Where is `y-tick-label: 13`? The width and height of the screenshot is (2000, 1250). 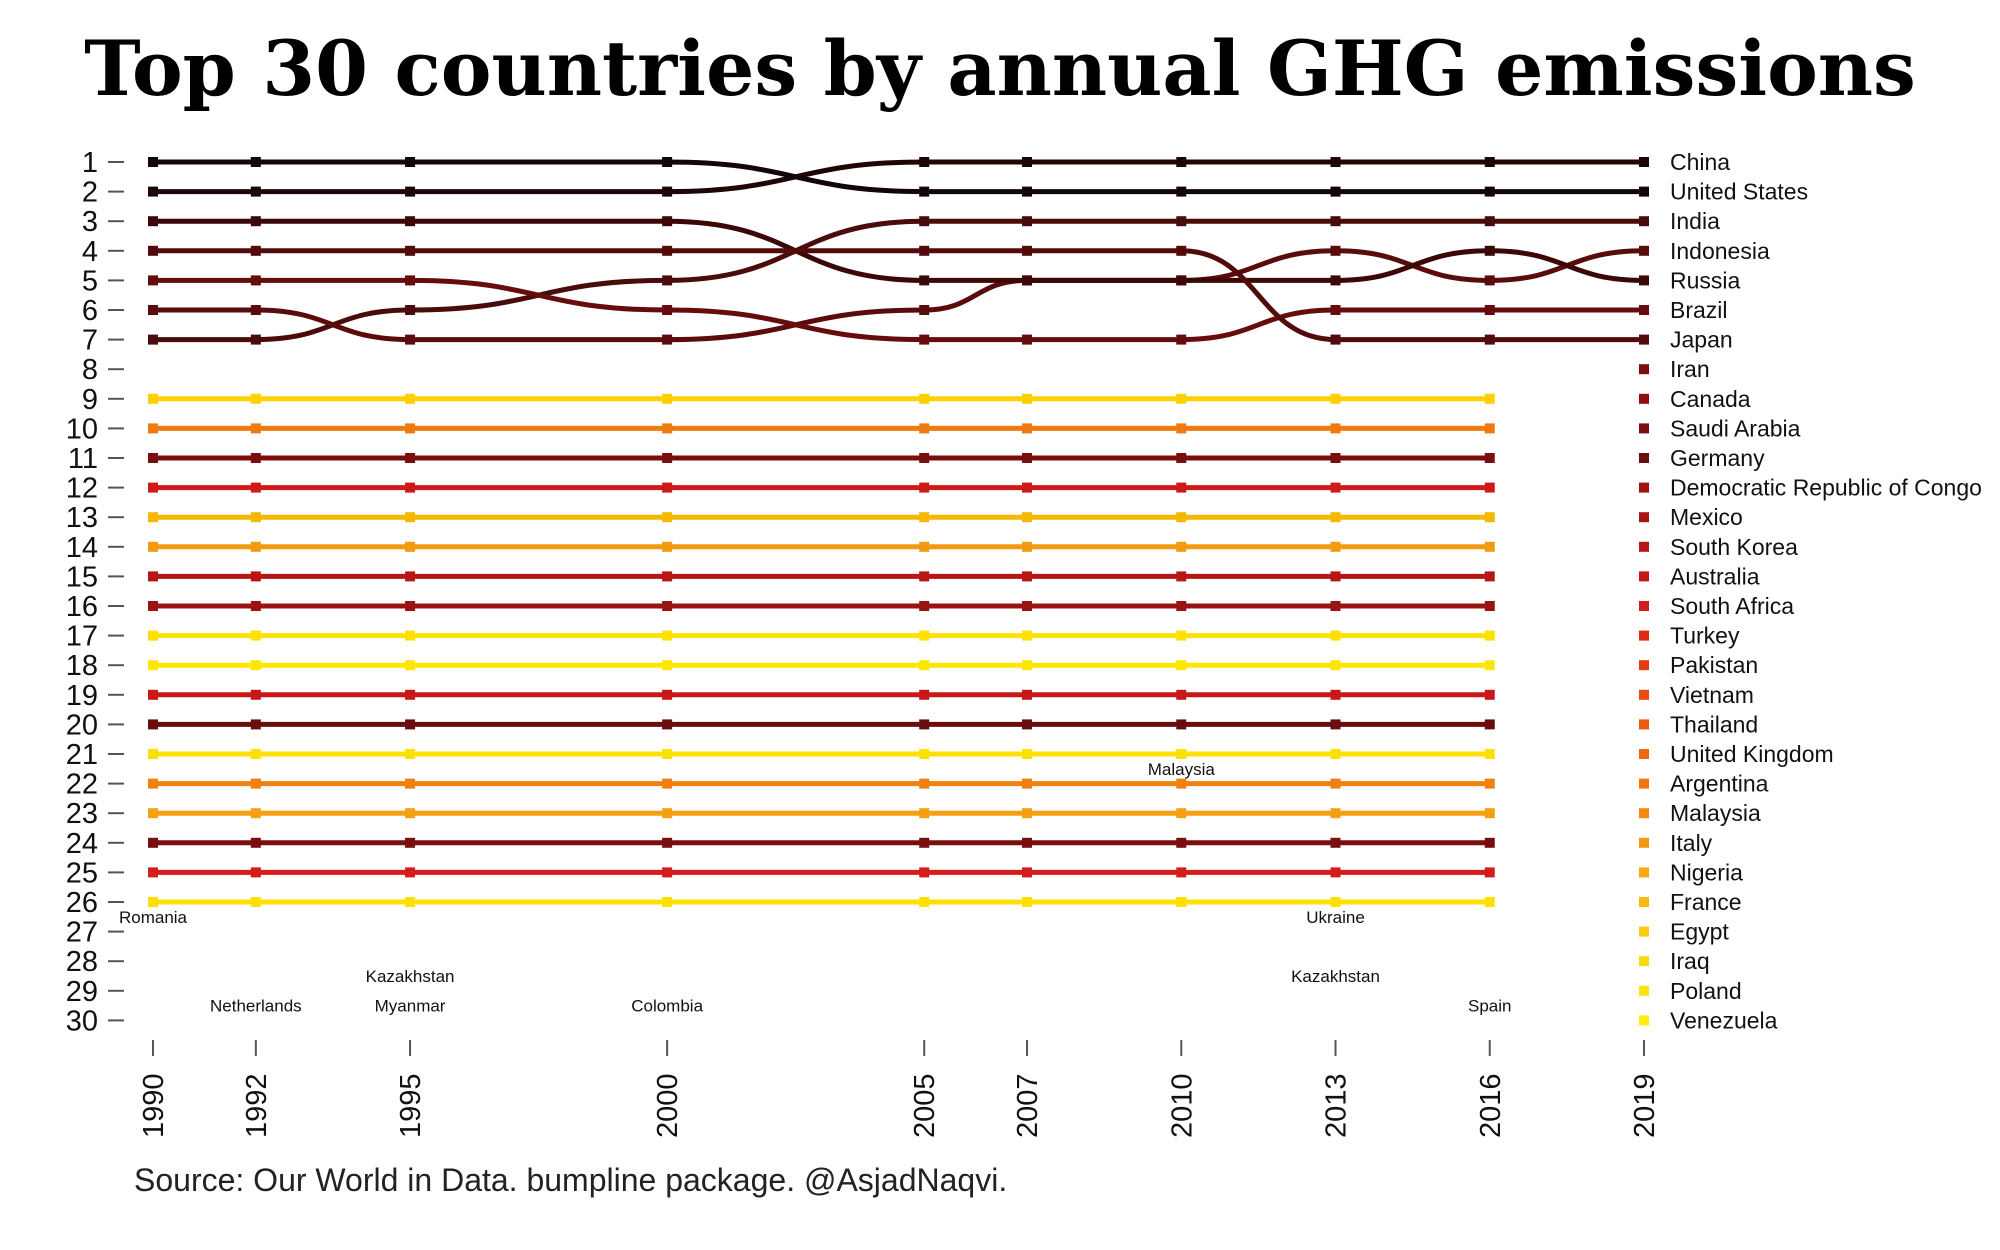 y-tick-label: 13 is located at coordinates (82, 518).